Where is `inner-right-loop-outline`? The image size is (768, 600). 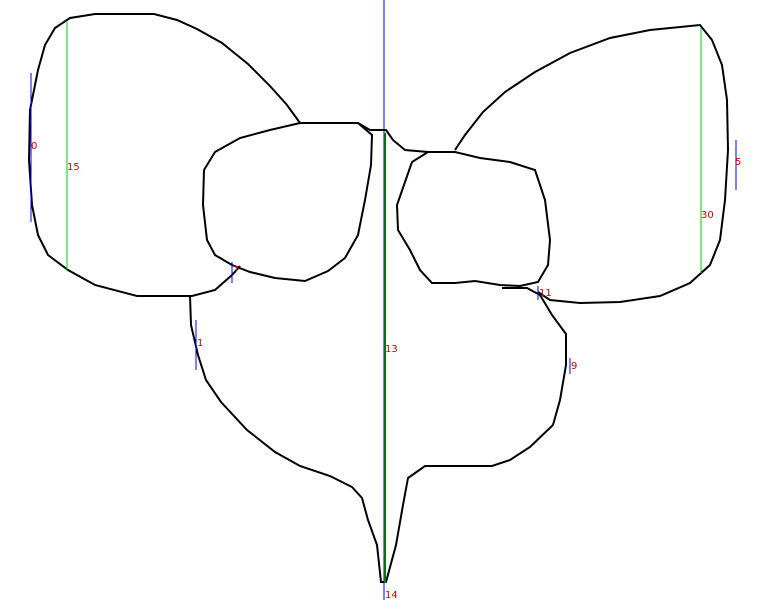
inner-right-loop-outline is located at coordinates (473, 219).